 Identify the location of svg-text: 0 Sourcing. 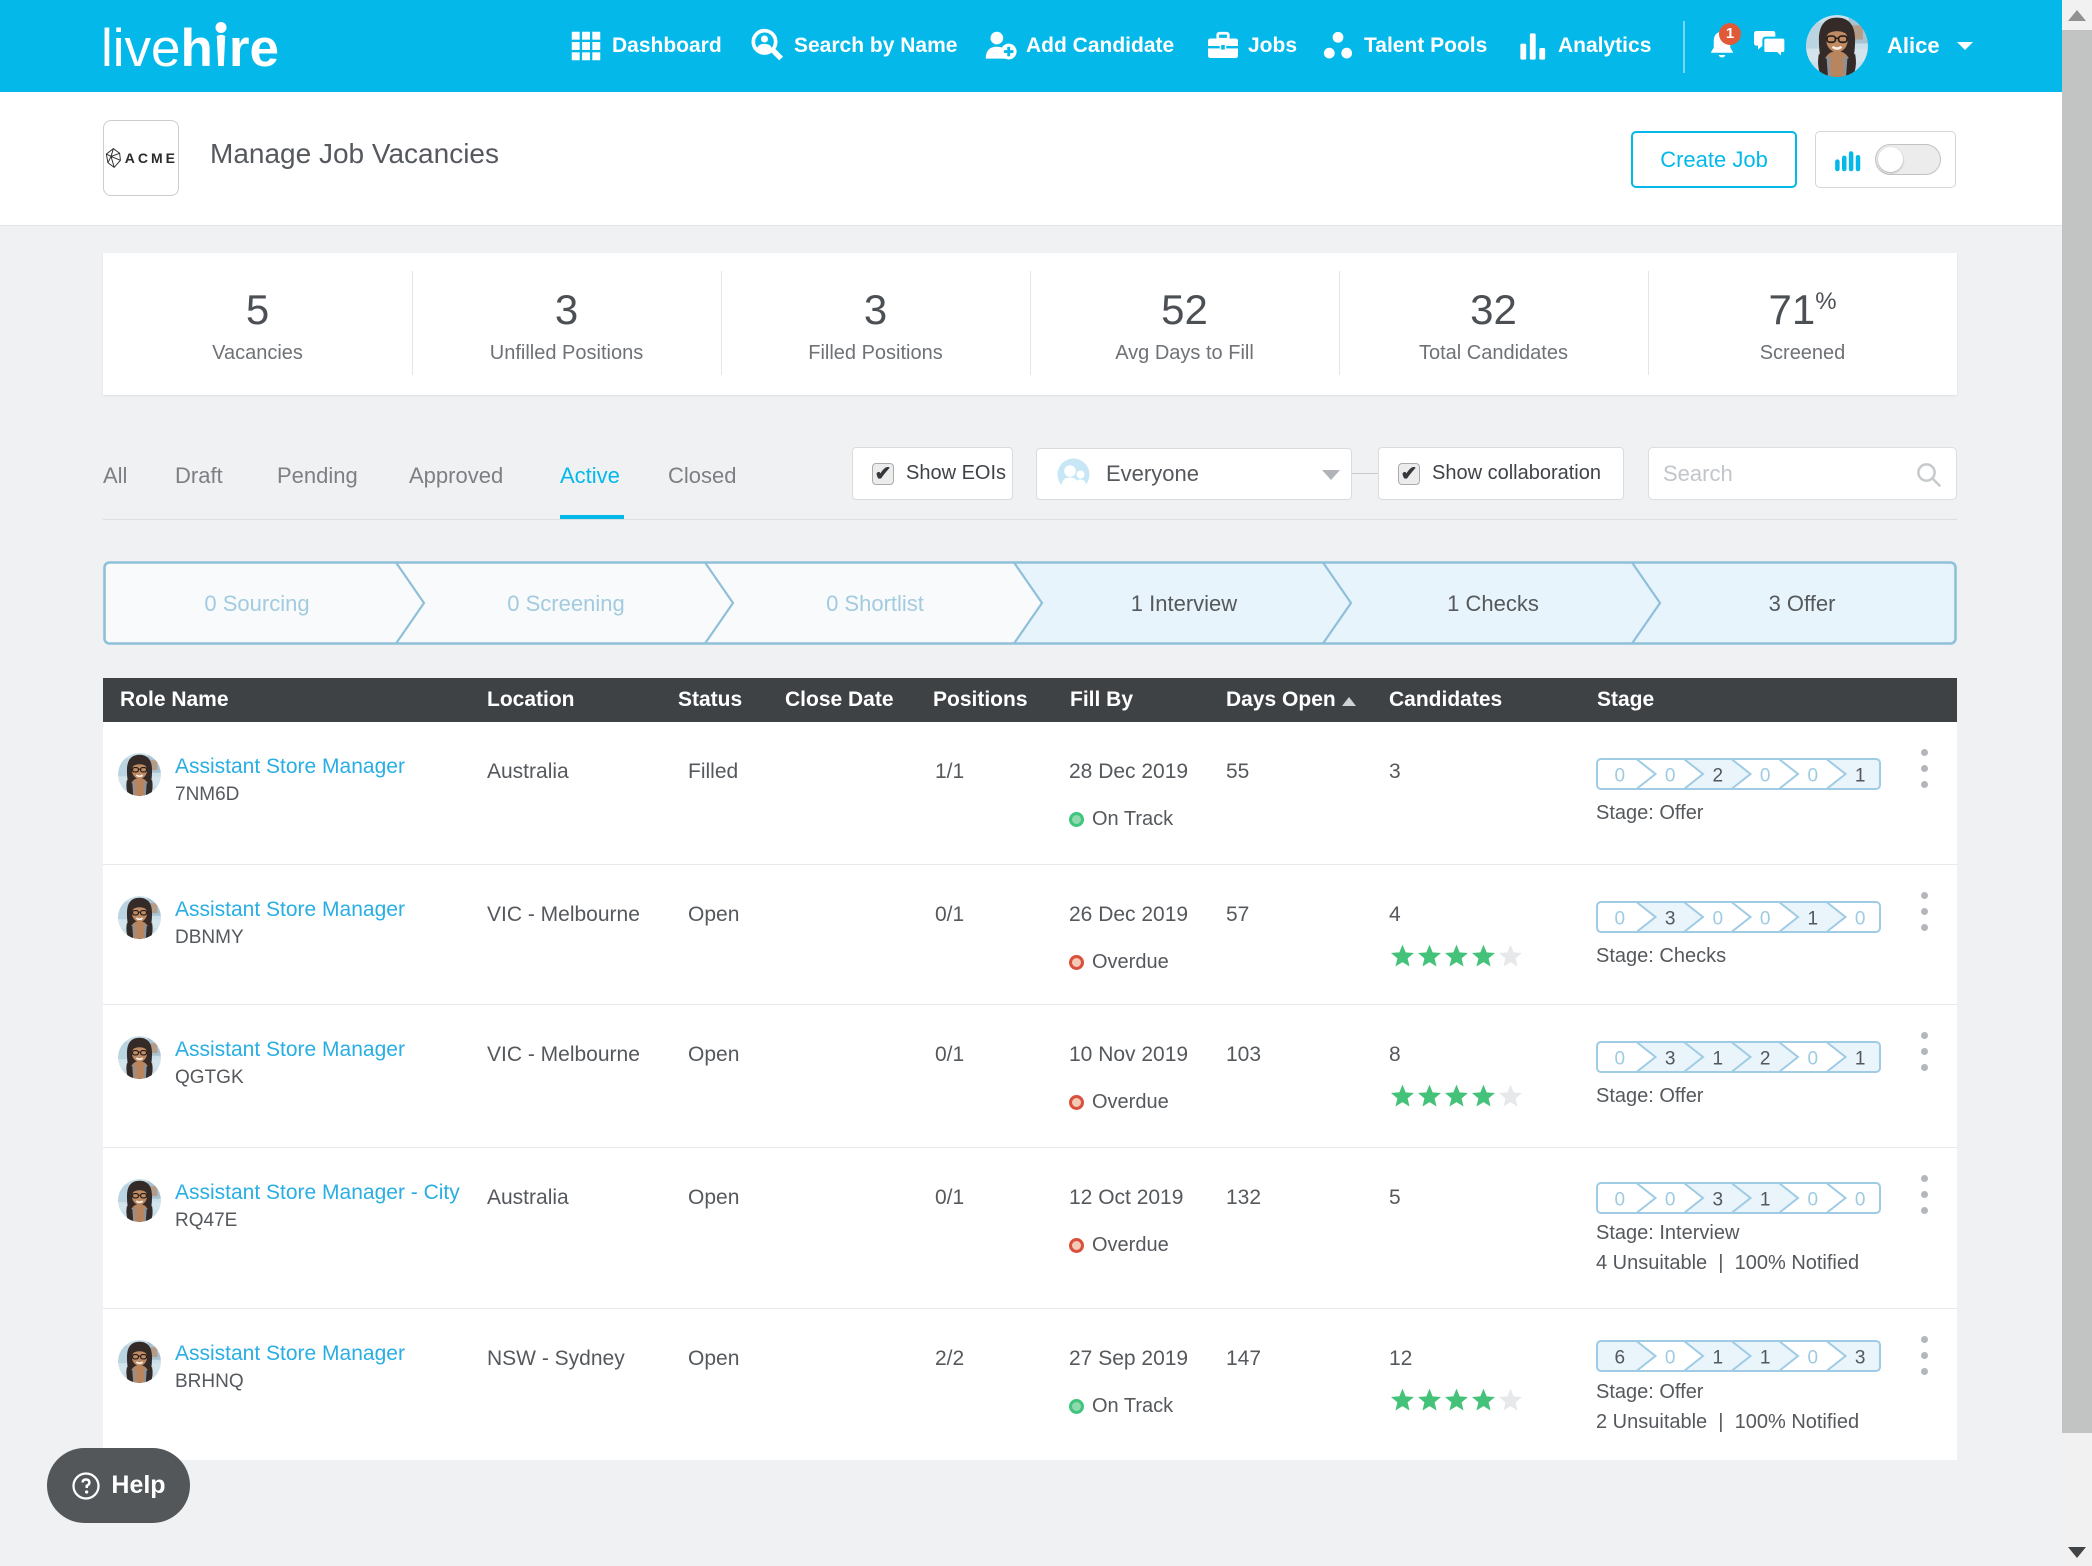
(256, 603).